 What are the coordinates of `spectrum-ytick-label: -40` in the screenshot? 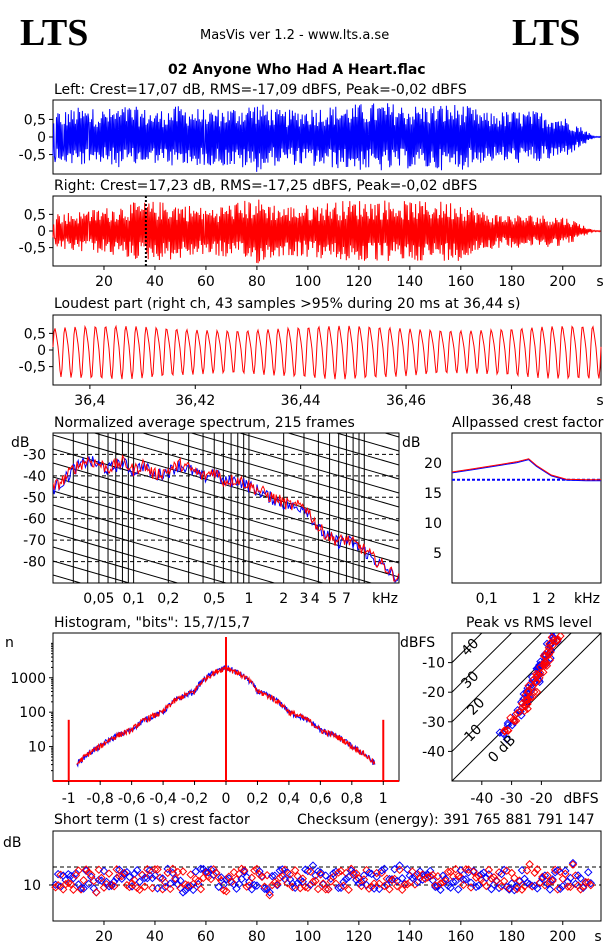 It's located at (34, 477).